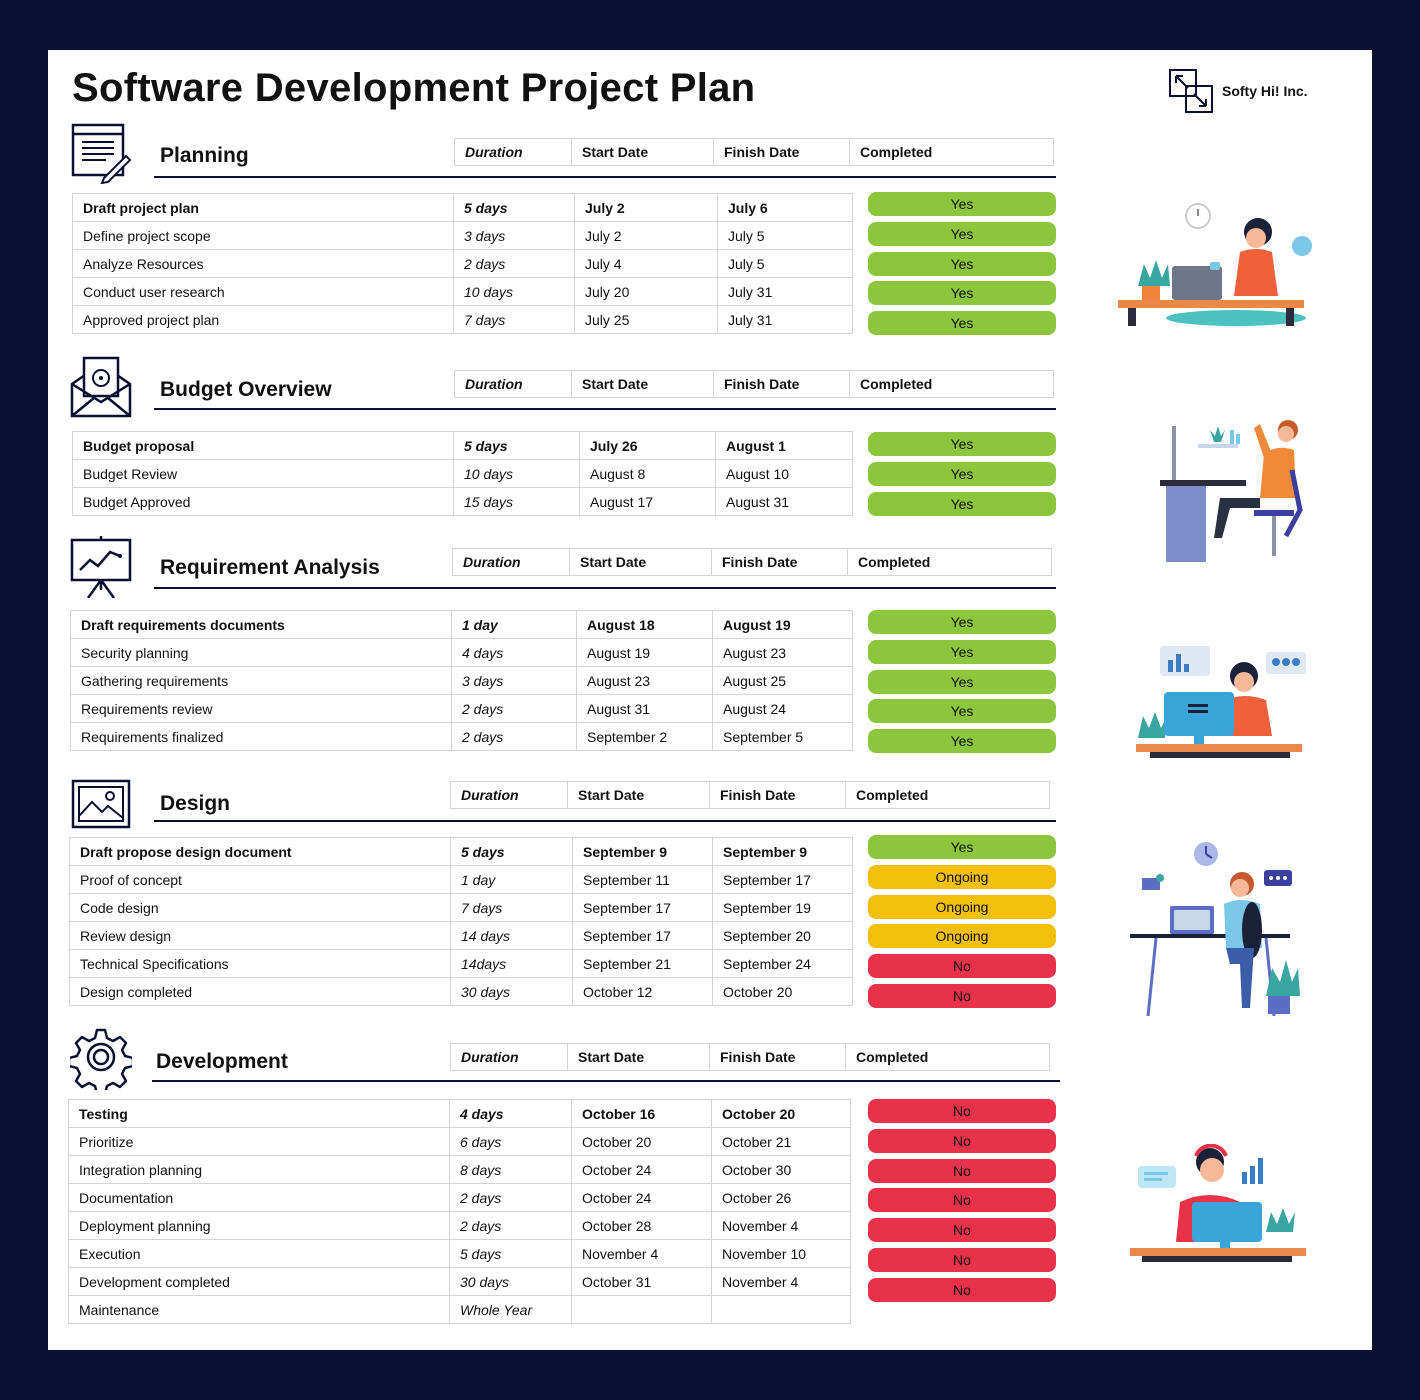 The height and width of the screenshot is (1400, 1420). Describe the element at coordinates (641, 1225) in the screenshot. I see `task-start: October 28` at that location.